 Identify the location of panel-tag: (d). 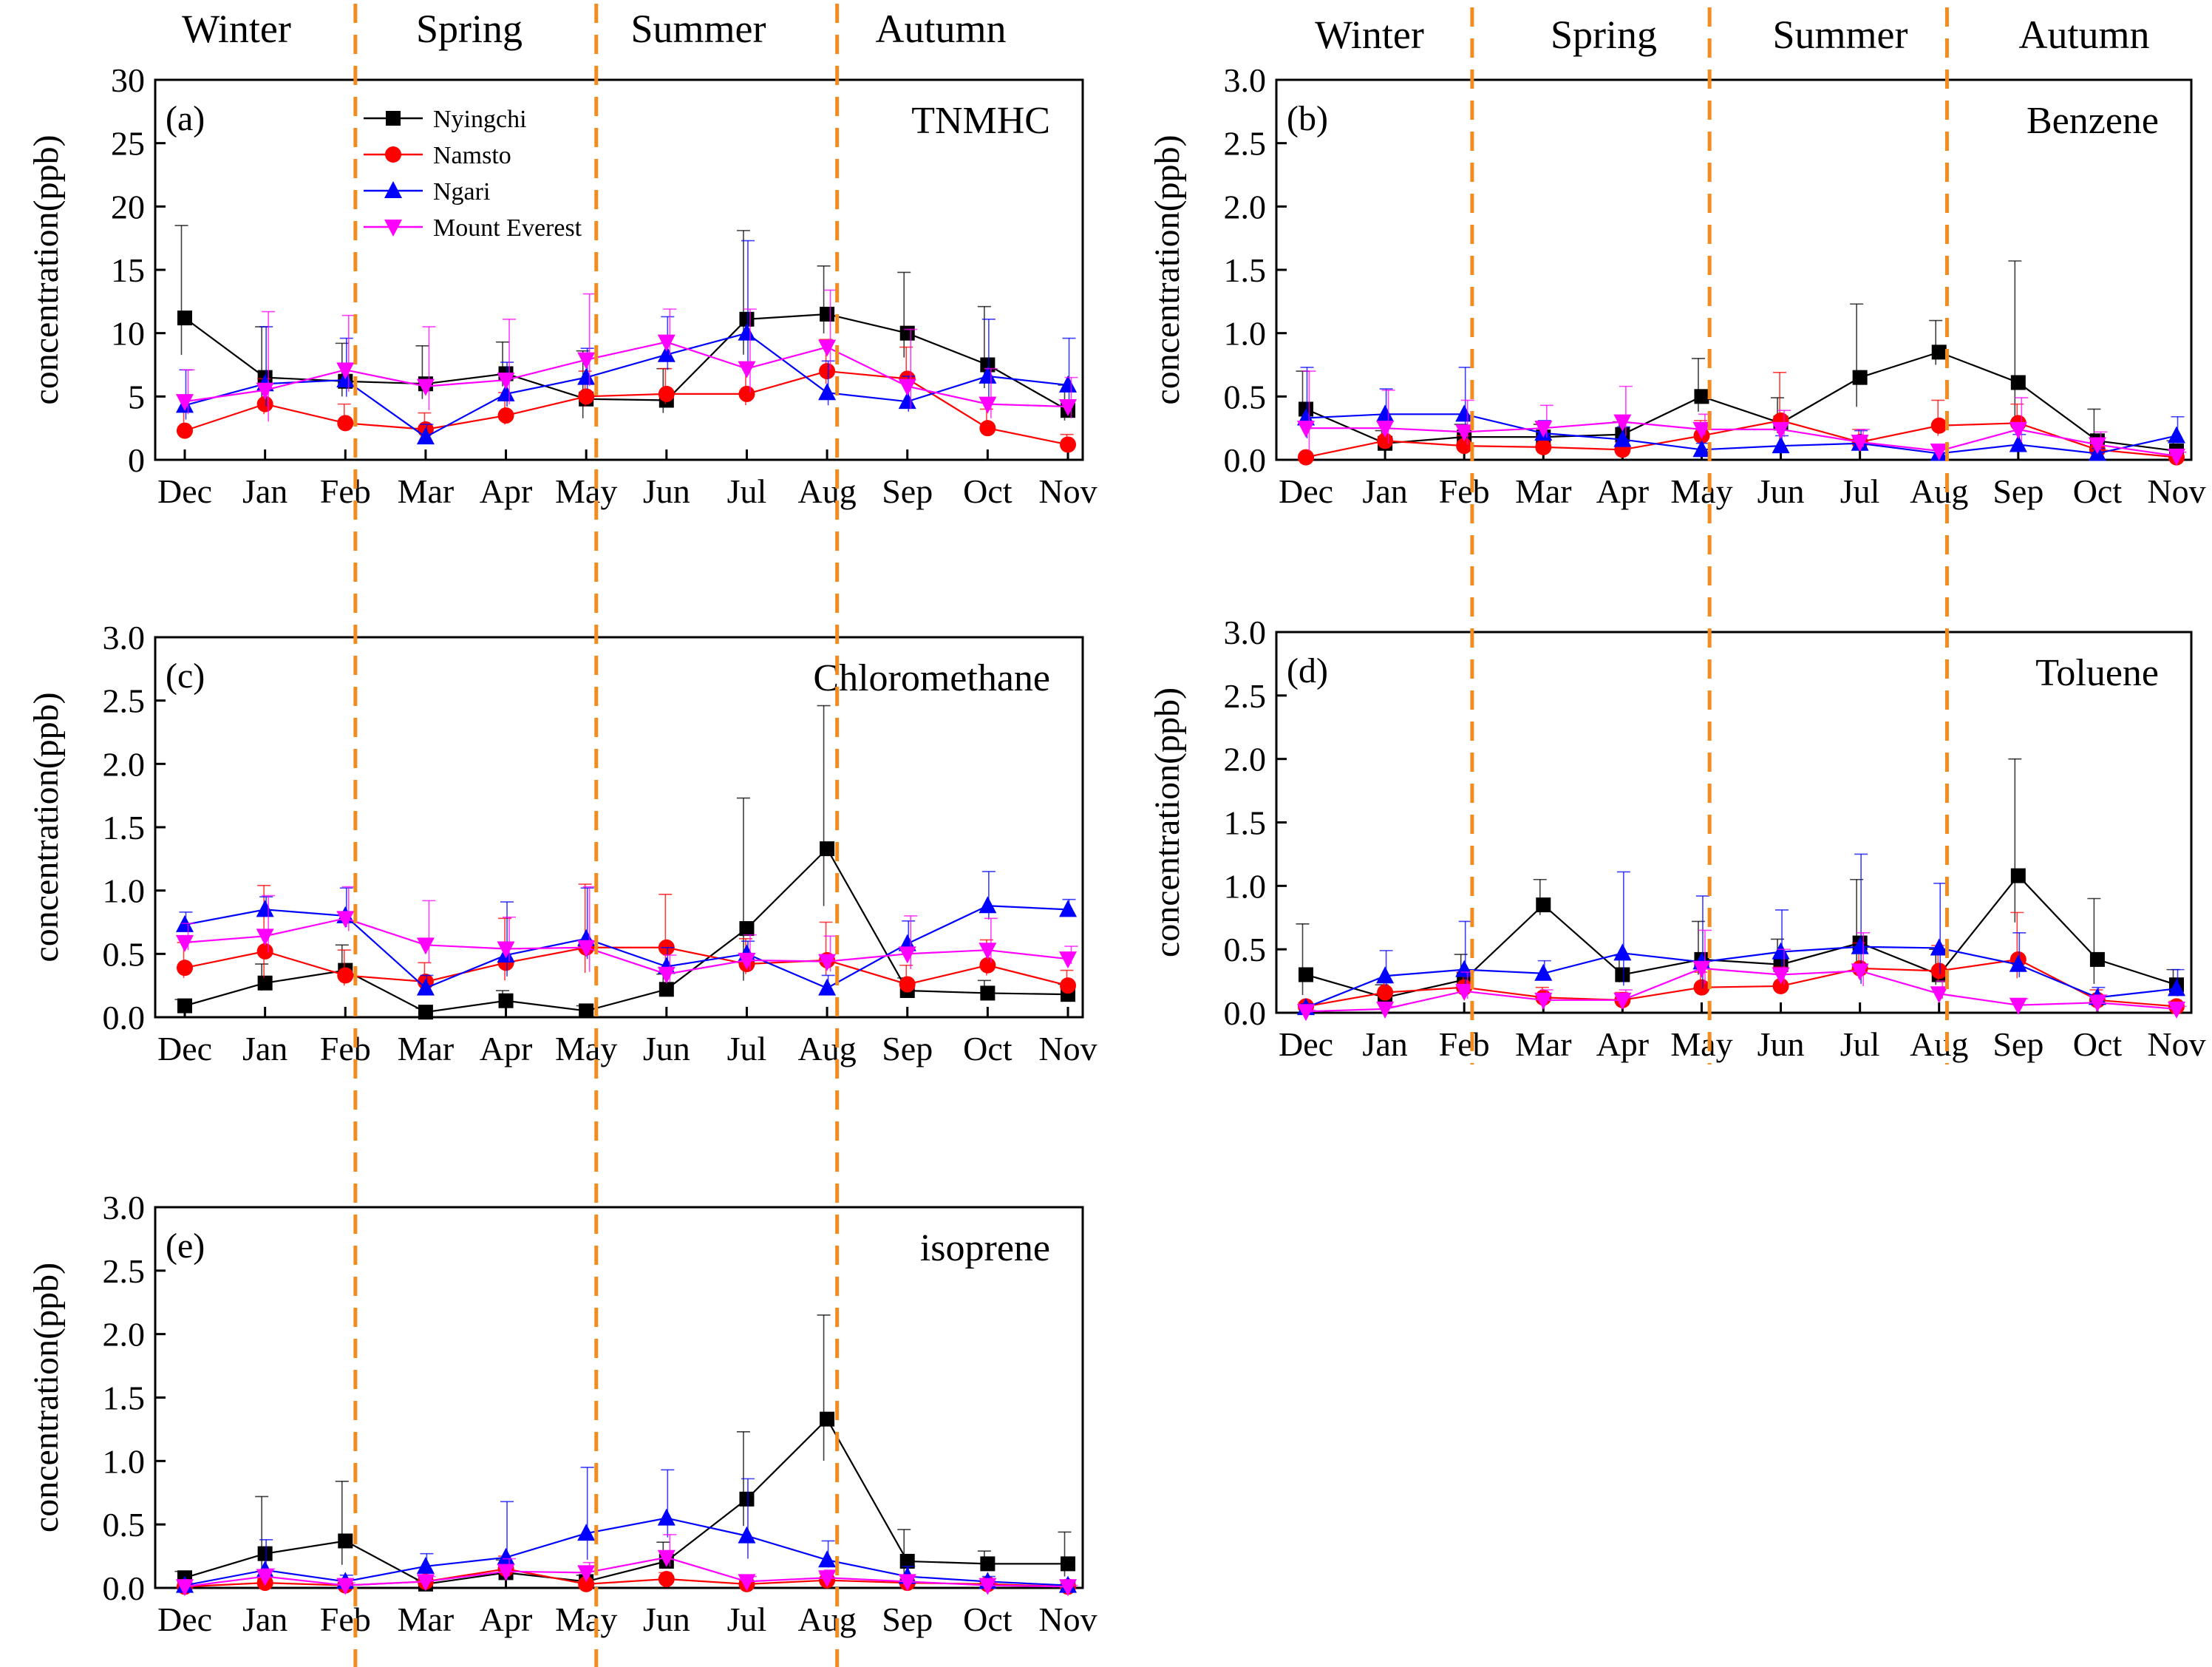
(1307, 670).